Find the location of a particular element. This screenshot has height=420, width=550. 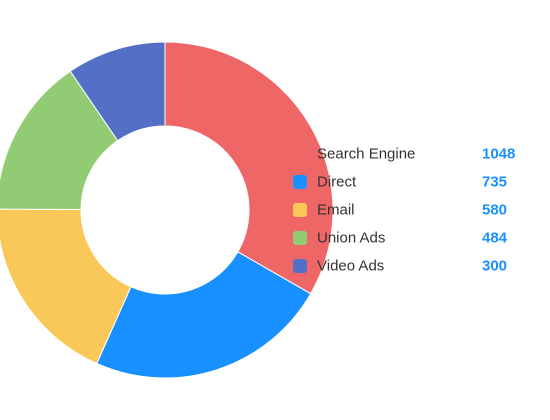

legend-value-search-engine: 1048 is located at coordinates (498, 154).